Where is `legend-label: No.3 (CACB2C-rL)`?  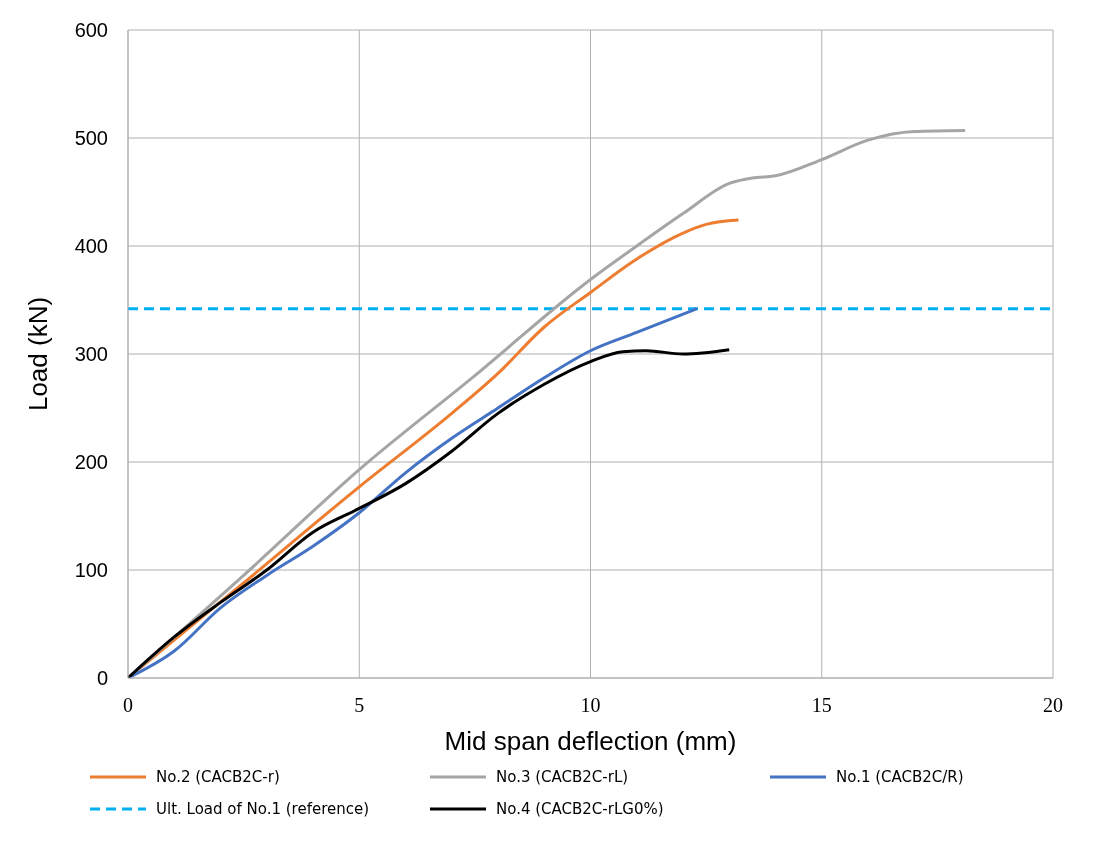 legend-label: No.3 (CACB2C-rL) is located at coordinates (562, 777).